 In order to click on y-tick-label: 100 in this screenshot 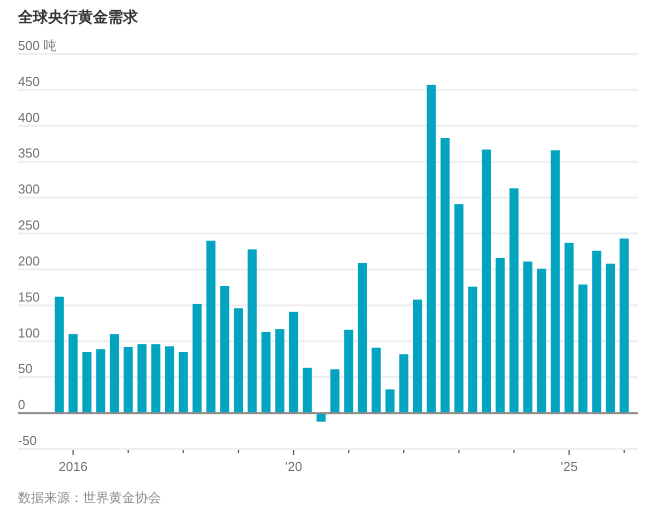, I will do `click(29, 332)`.